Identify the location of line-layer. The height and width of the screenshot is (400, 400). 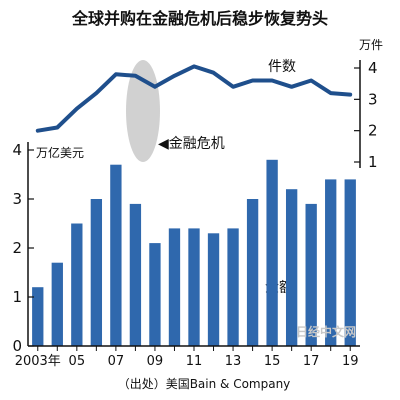
(194, 98).